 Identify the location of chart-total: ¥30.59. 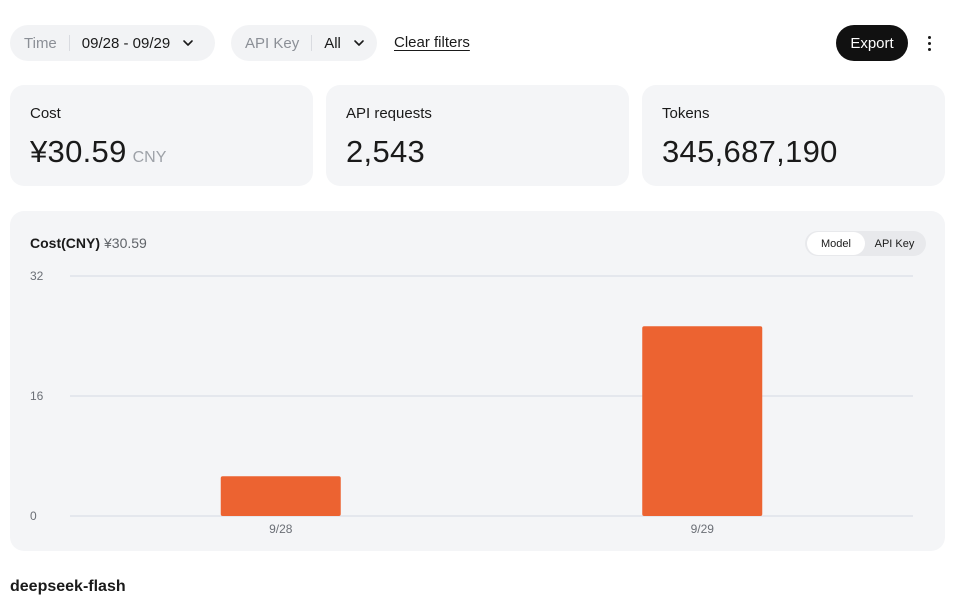
(125, 243).